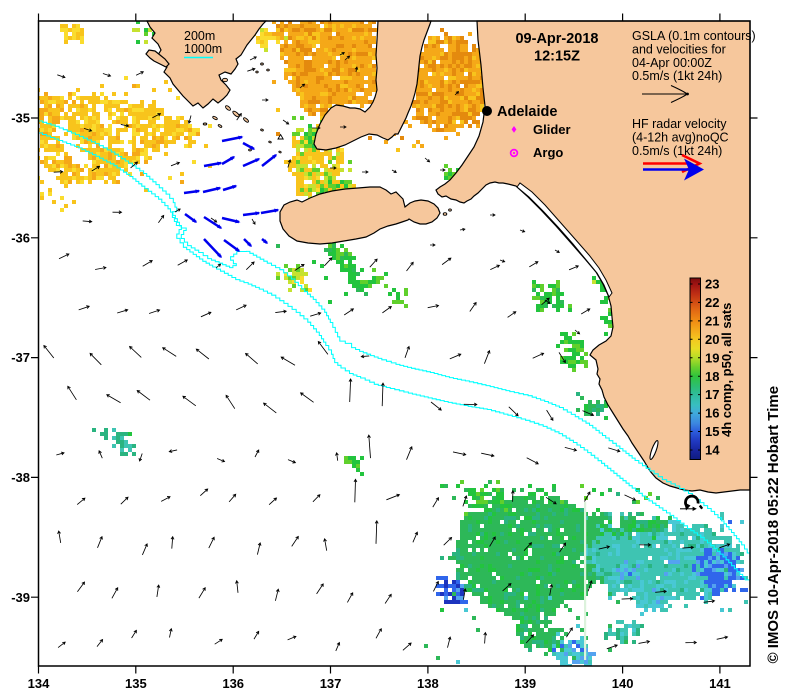  Describe the element at coordinates (233, 683) in the screenshot. I see `svg-text: 136` at that location.